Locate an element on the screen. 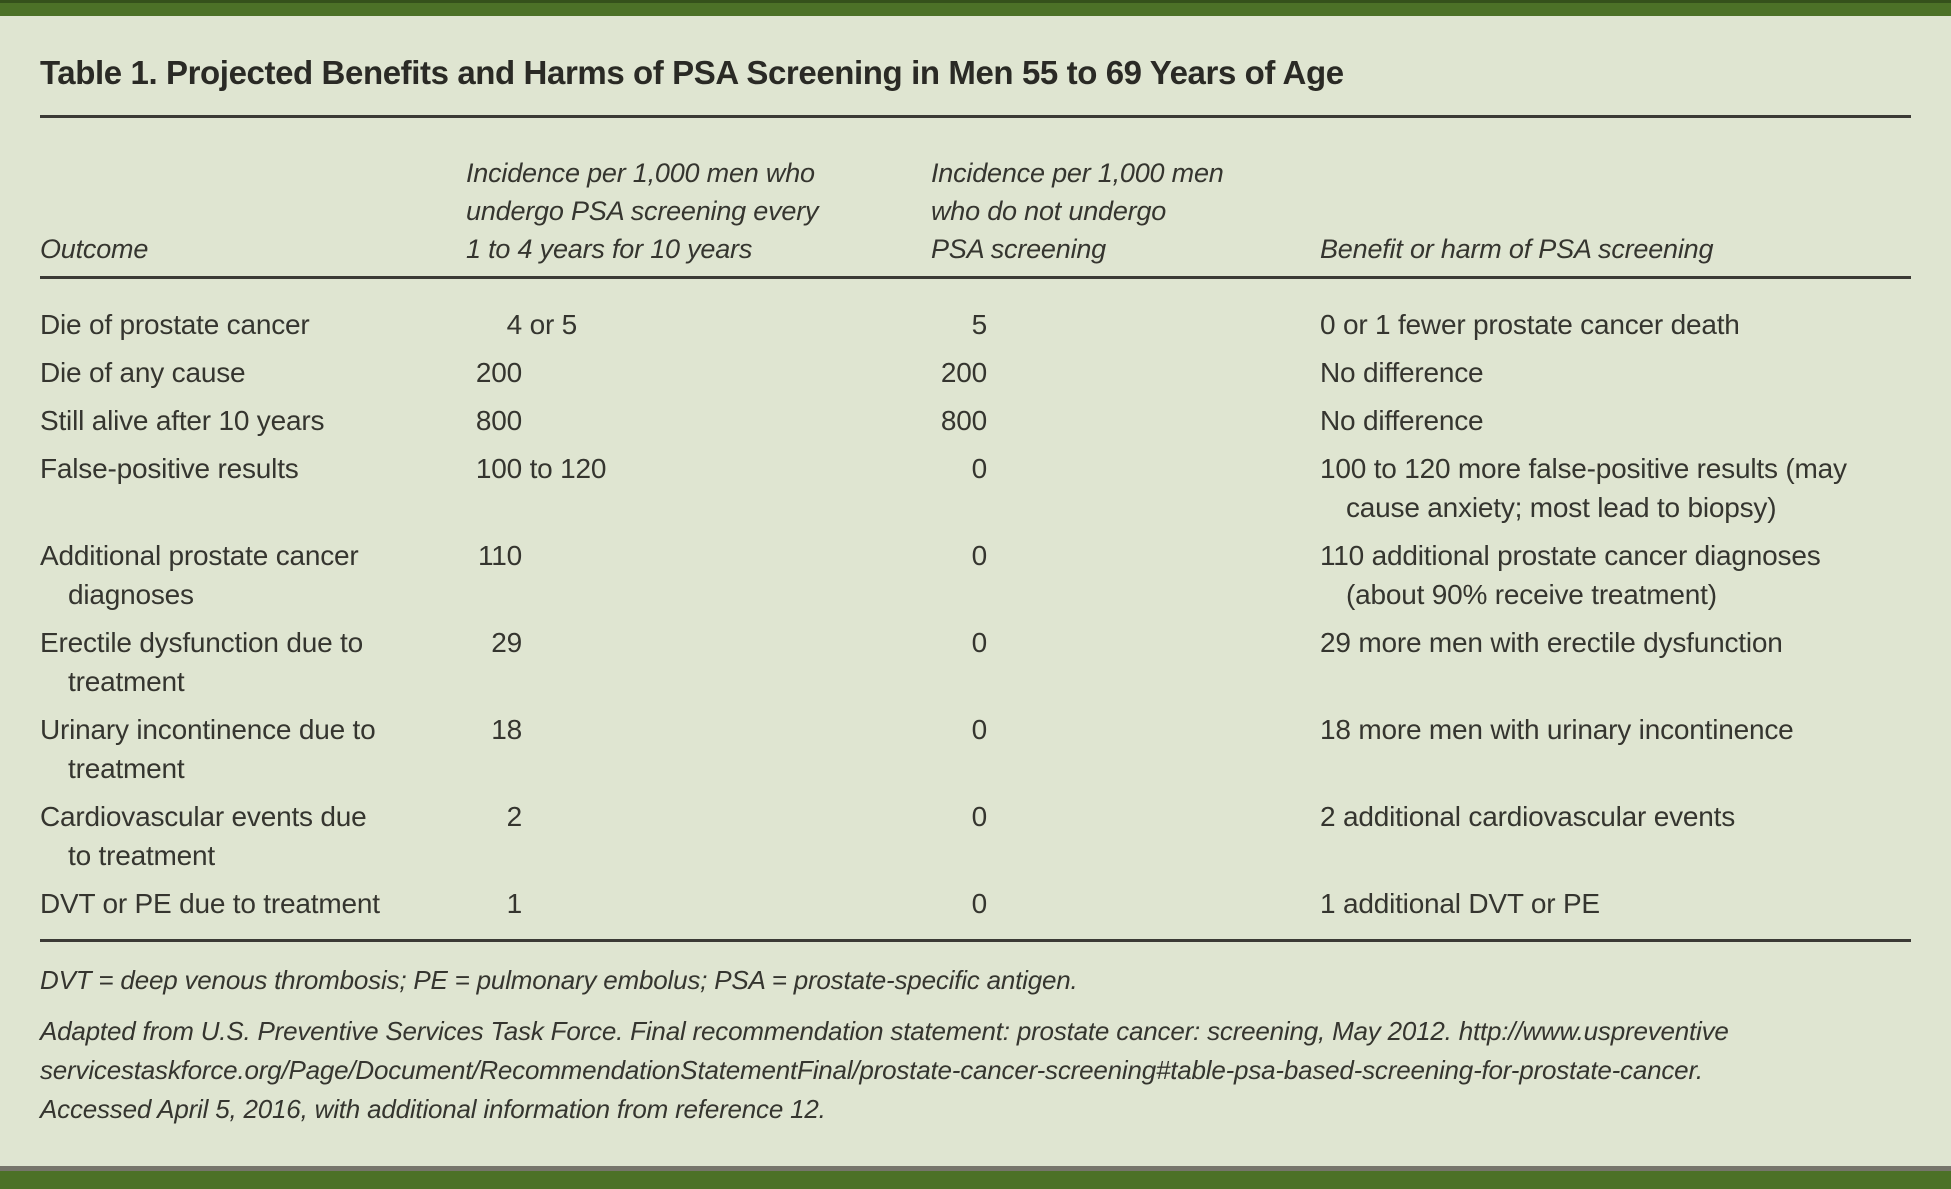 This screenshot has width=1951, height=1189. screened-value-number: 29 is located at coordinates (506, 642).